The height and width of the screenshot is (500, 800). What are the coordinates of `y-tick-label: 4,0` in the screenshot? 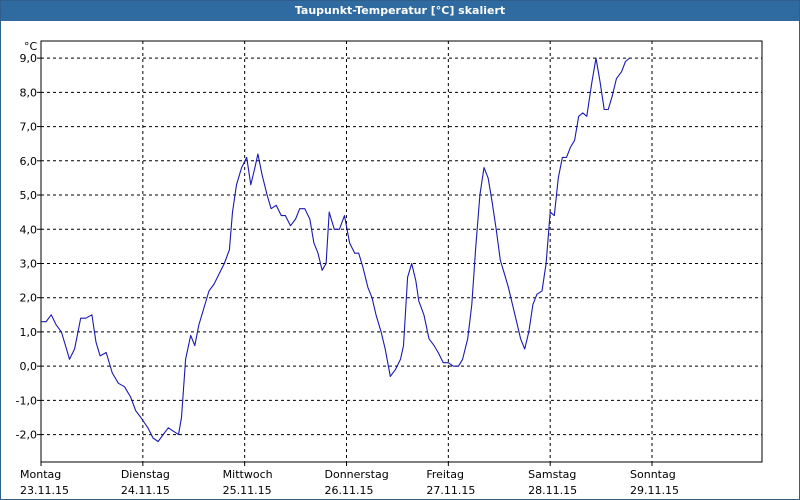 It's located at (29, 229).